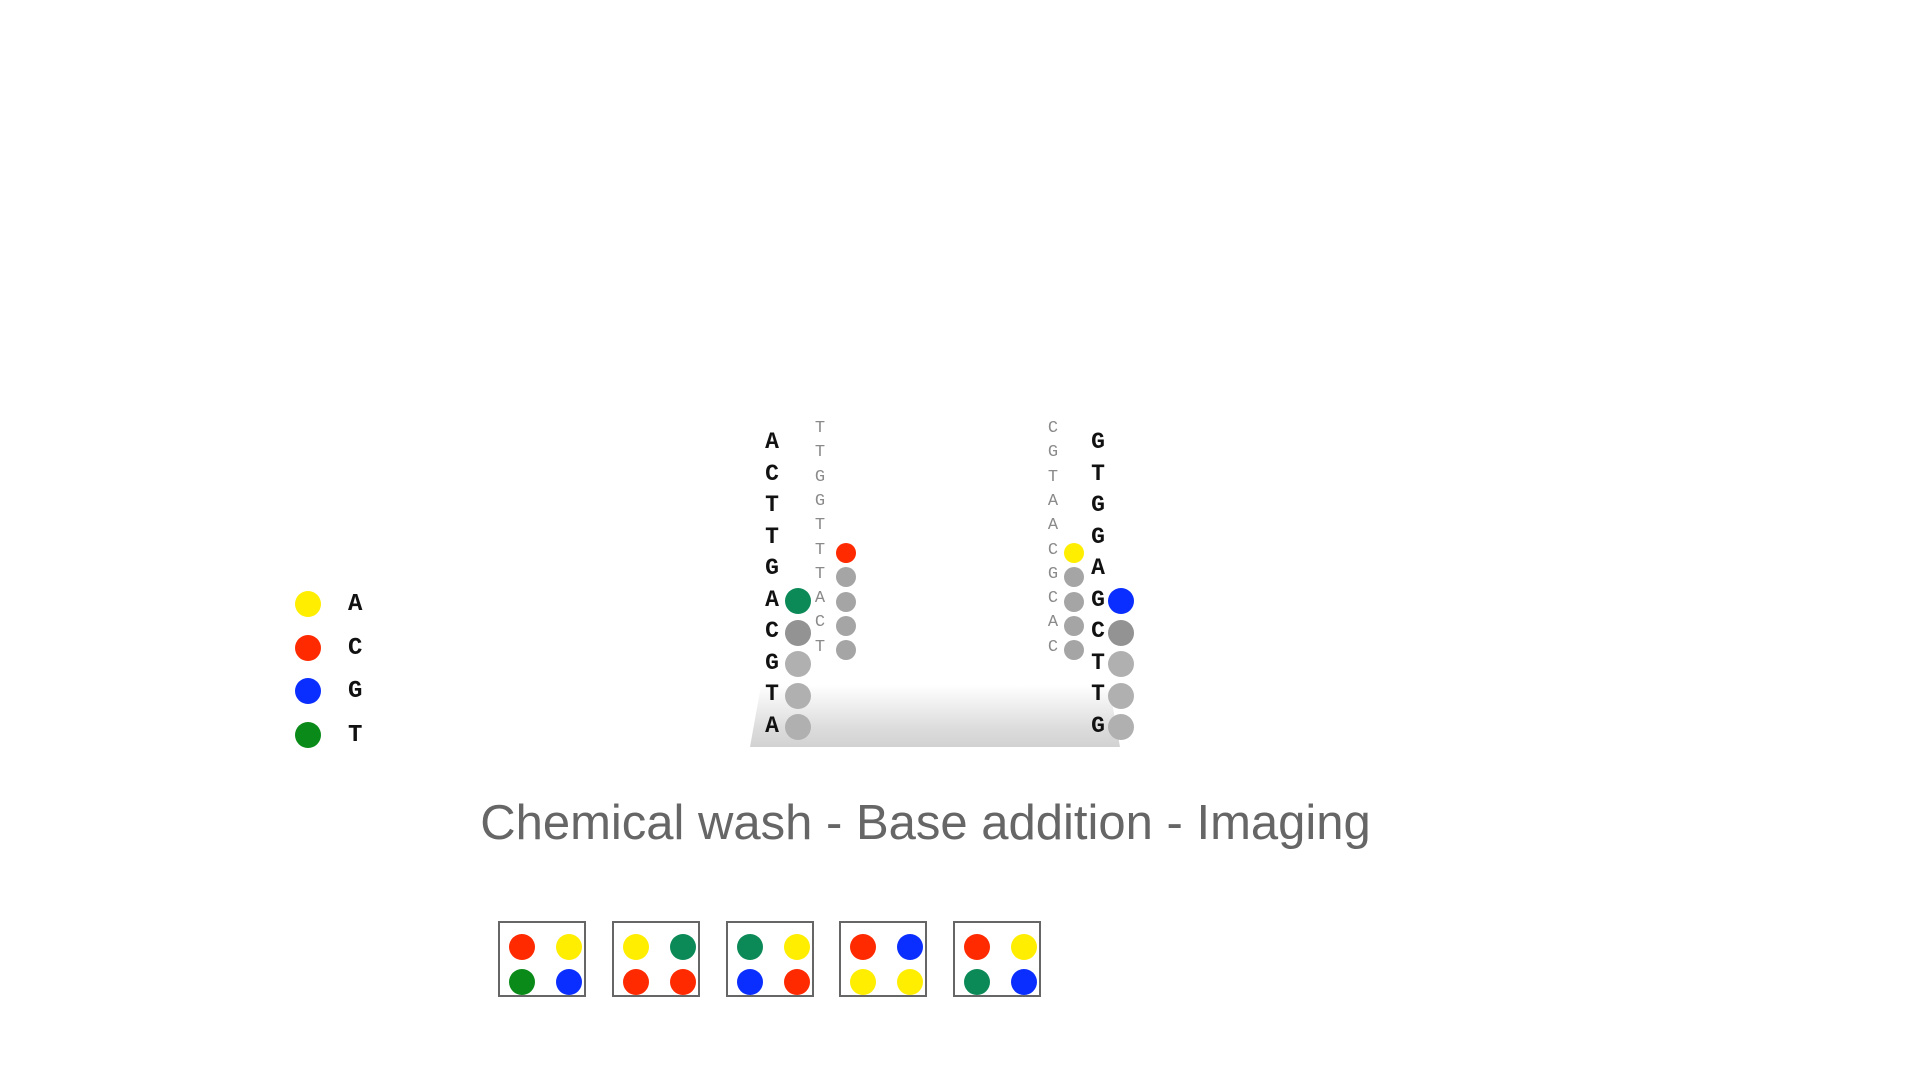 This screenshot has width=1920, height=1080. I want to click on legend-label-g: G, so click(355, 691).